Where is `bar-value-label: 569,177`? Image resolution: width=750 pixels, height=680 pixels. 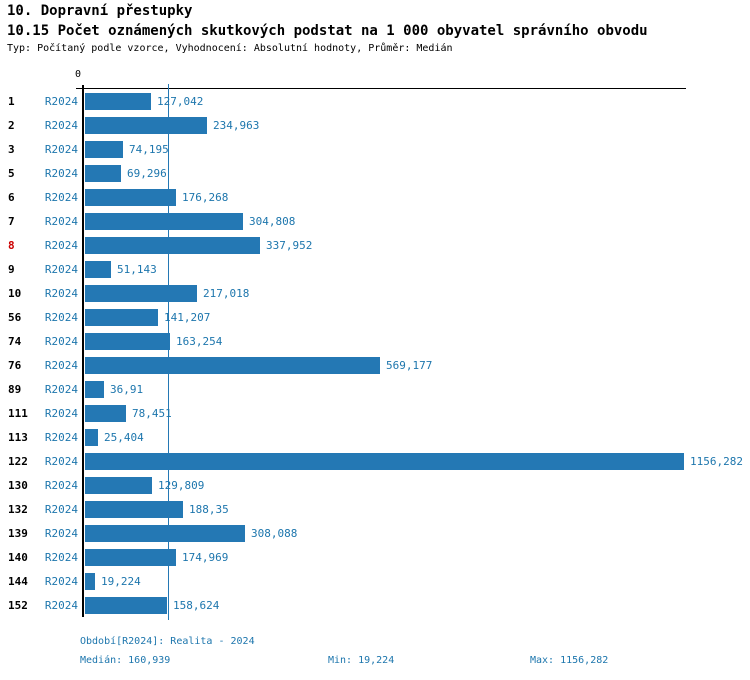
bar-value-label: 569,177 is located at coordinates (409, 365).